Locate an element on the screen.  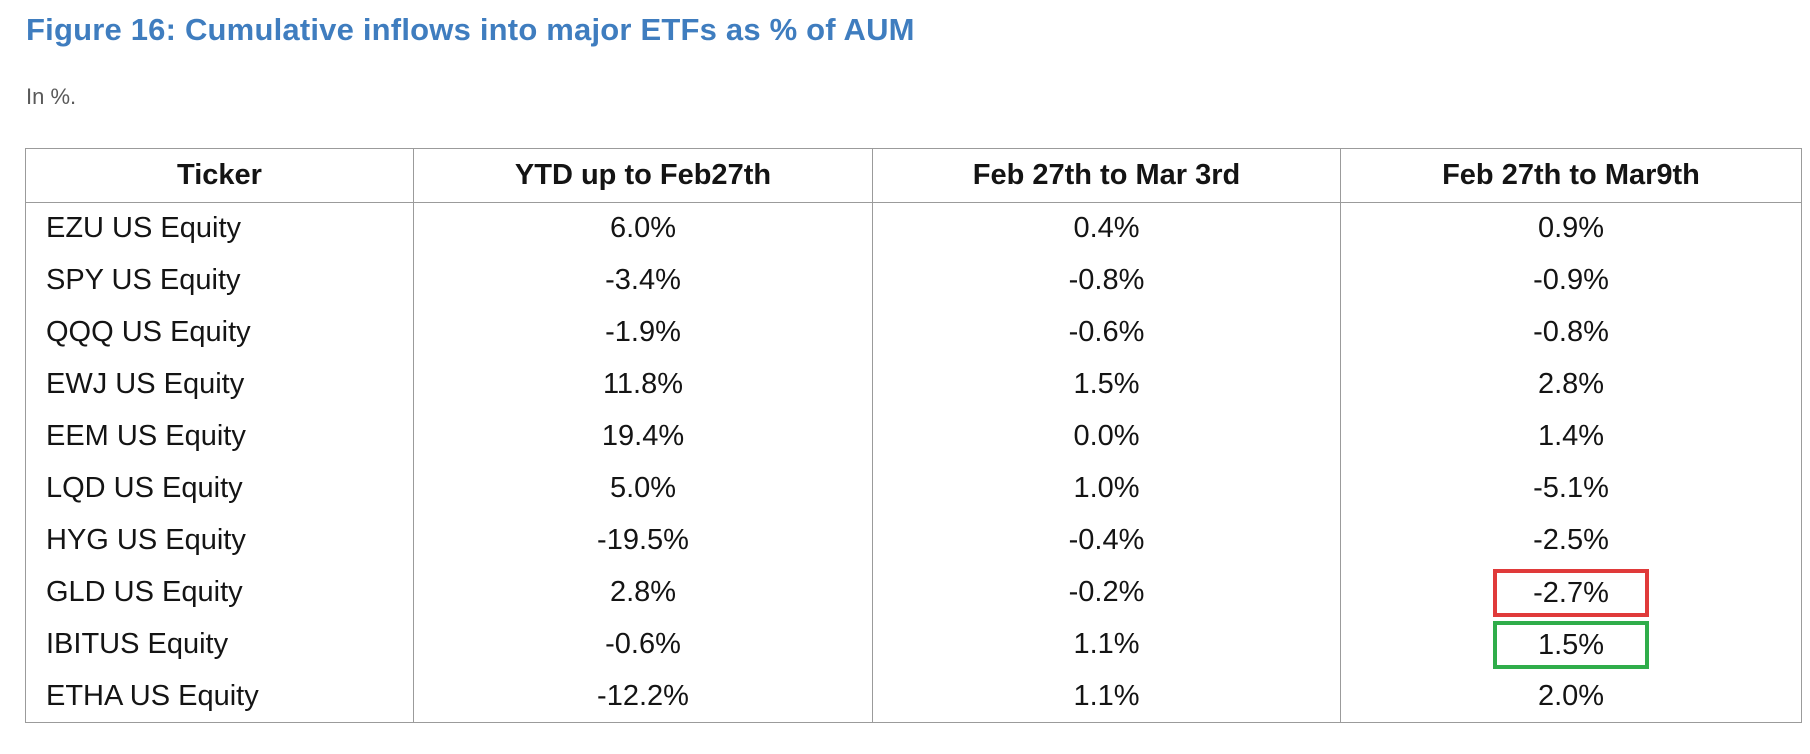
ticker-cell: ETHA US Equity is located at coordinates (152, 695).